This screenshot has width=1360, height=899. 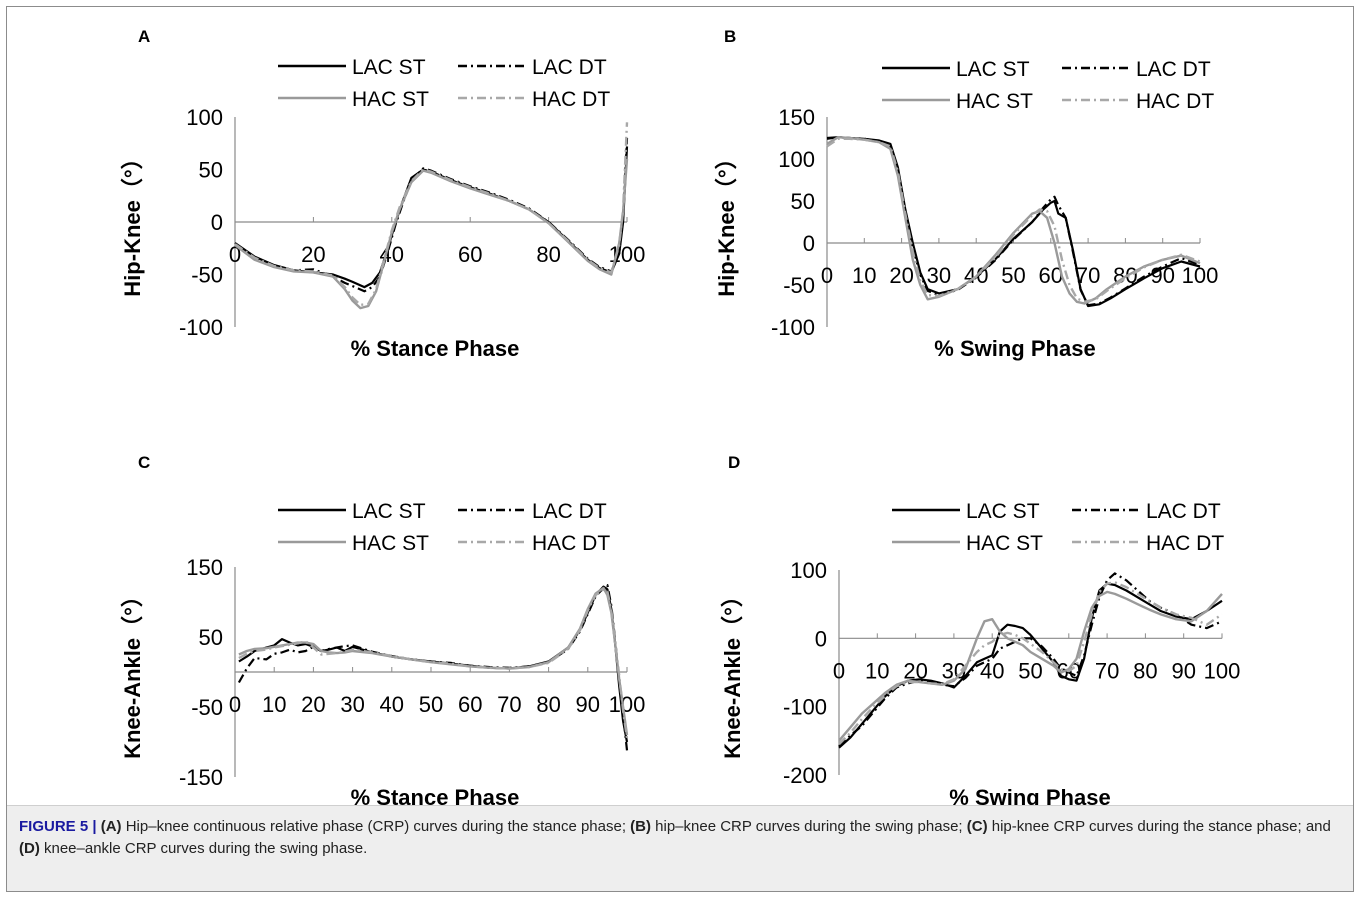 What do you see at coordinates (734, 462) in the screenshot?
I see `panel-label: D` at bounding box center [734, 462].